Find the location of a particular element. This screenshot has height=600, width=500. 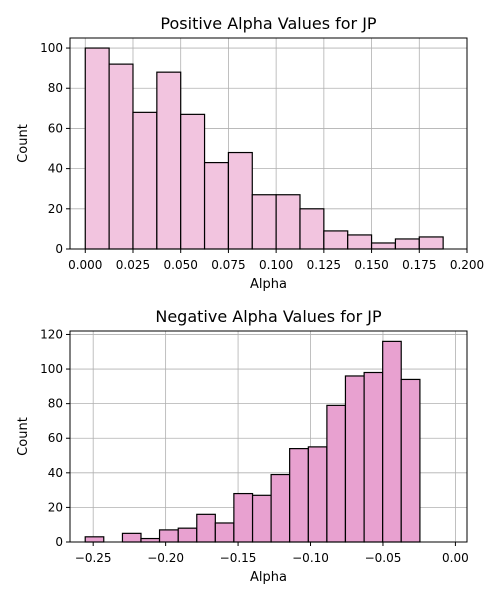

x-axis: −0.25 −0.20 −0.15 −0.10 −0.05 0.00 is located at coordinates (272, 553).